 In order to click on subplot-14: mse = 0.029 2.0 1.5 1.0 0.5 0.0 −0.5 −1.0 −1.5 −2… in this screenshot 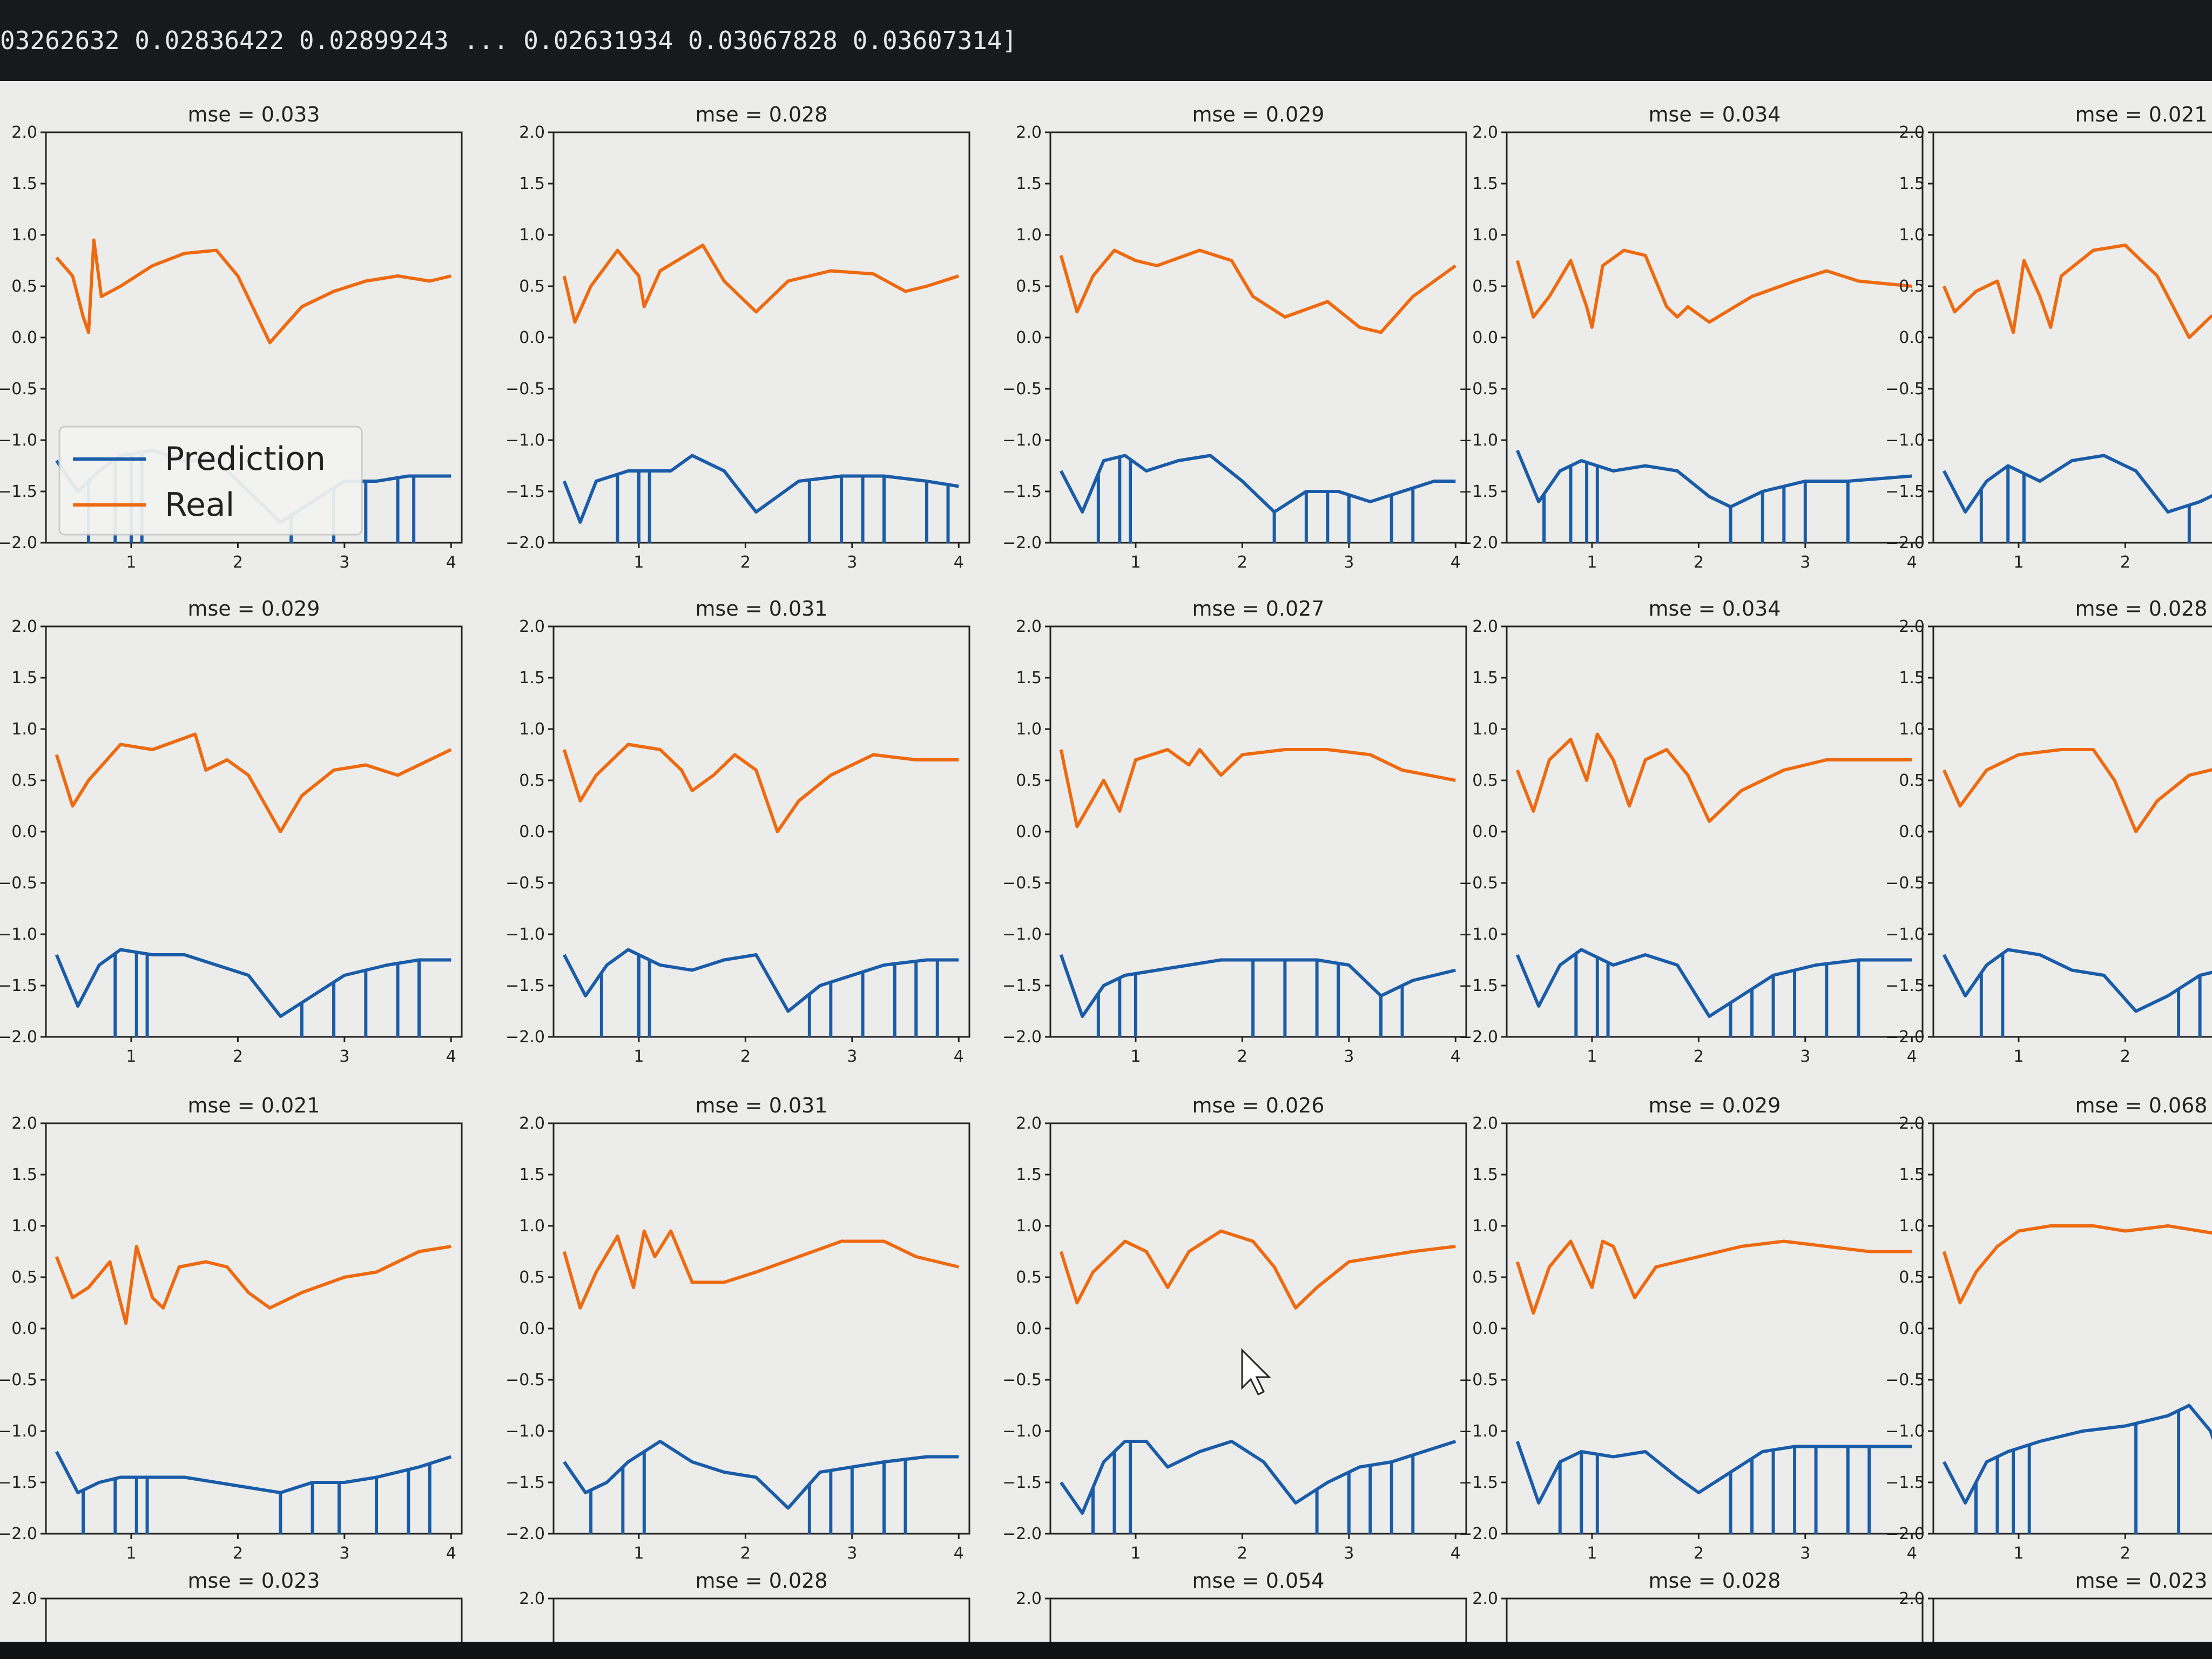, I will do `click(1691, 1328)`.